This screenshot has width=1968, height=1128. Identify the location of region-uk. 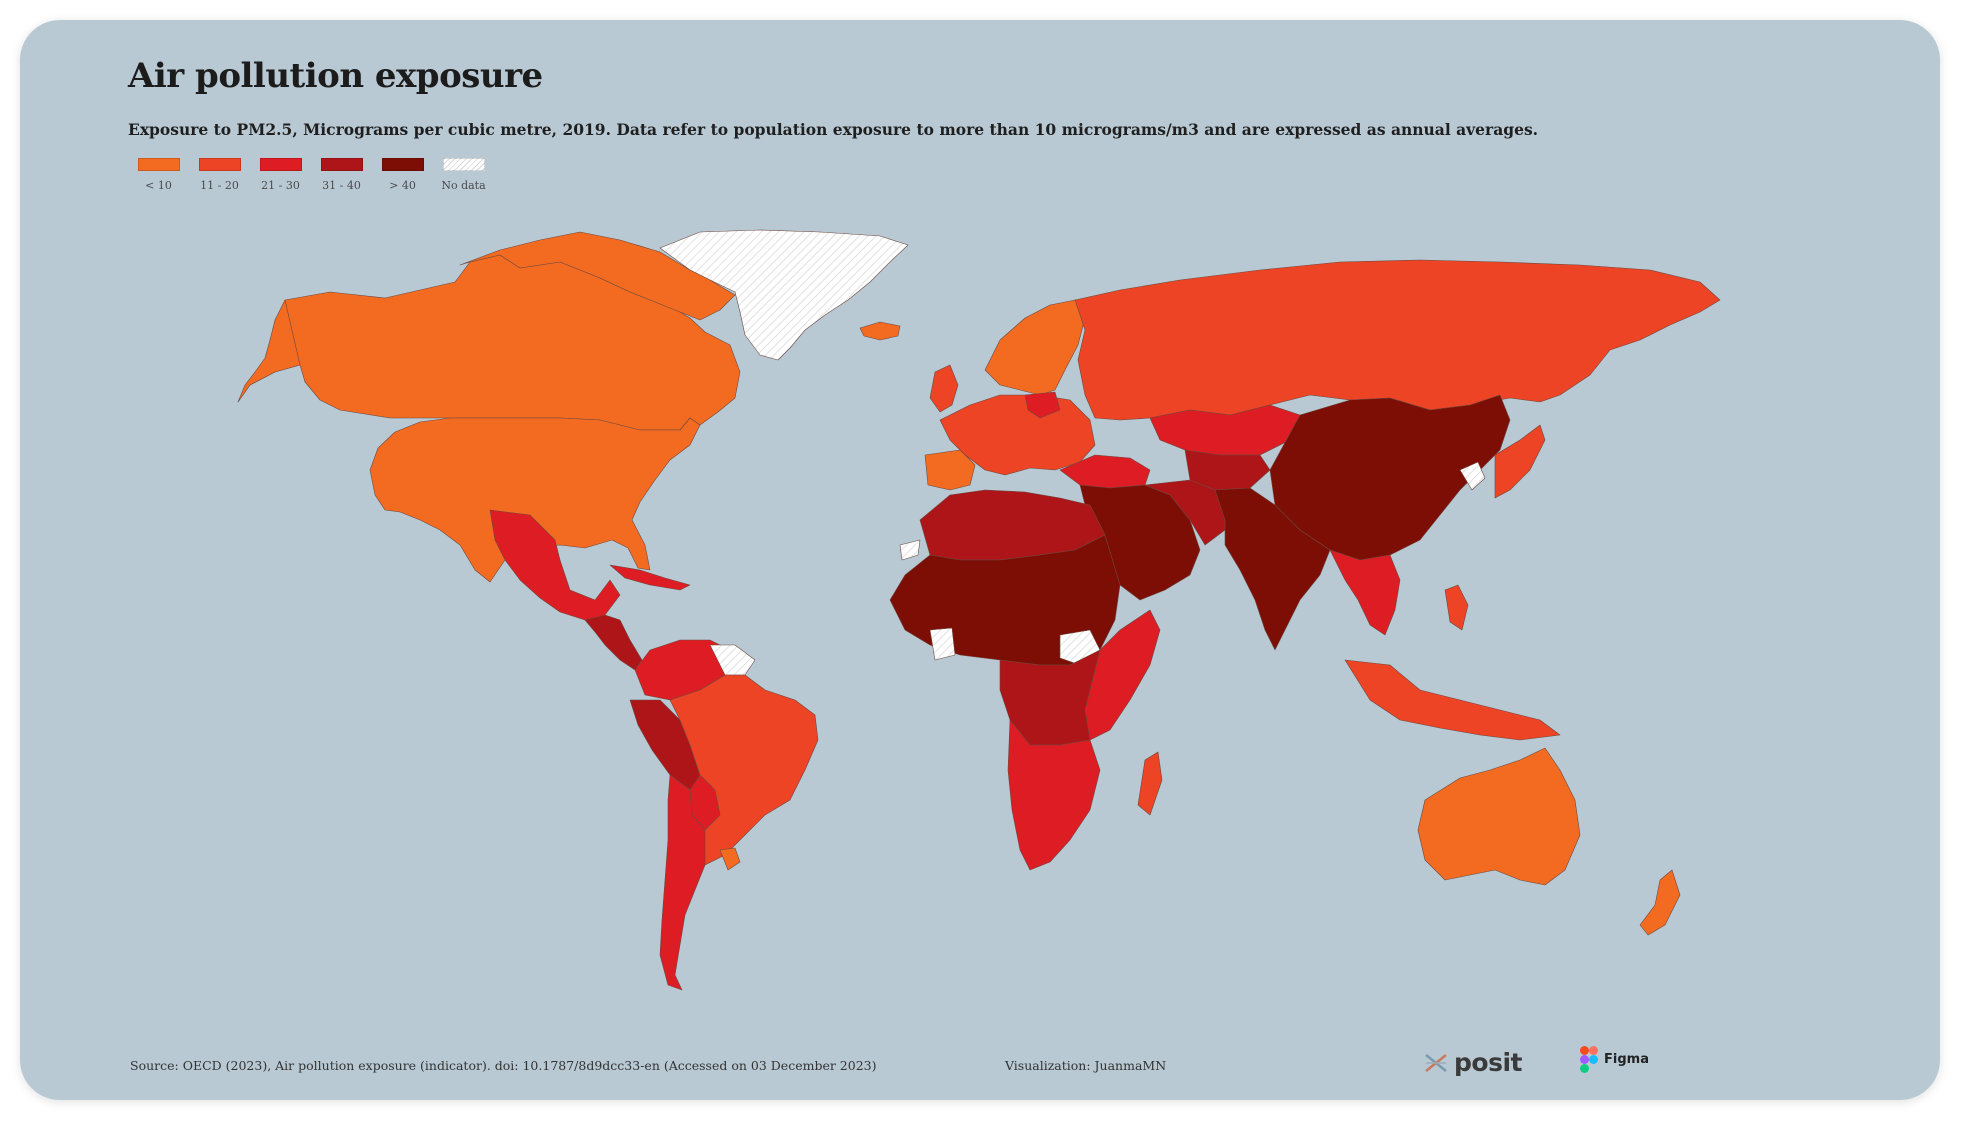
(944, 388).